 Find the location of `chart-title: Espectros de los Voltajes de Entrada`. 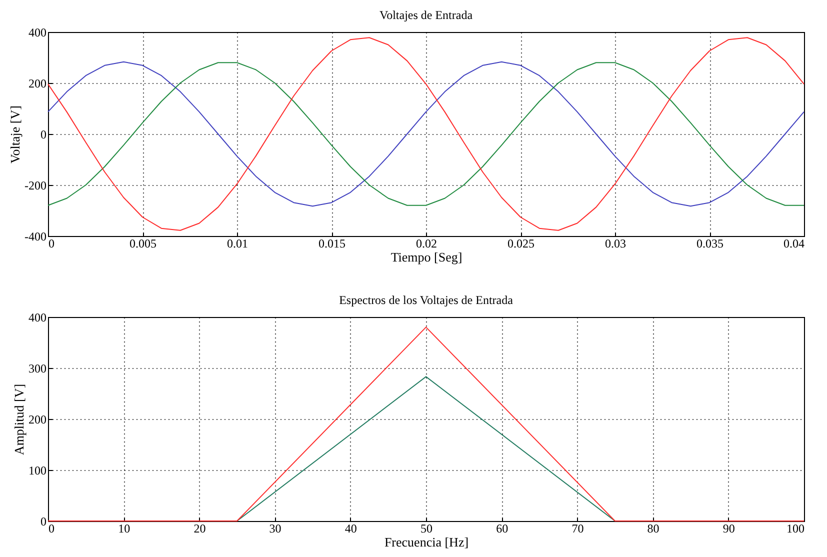

chart-title: Espectros de los Voltajes de Entrada is located at coordinates (426, 300).